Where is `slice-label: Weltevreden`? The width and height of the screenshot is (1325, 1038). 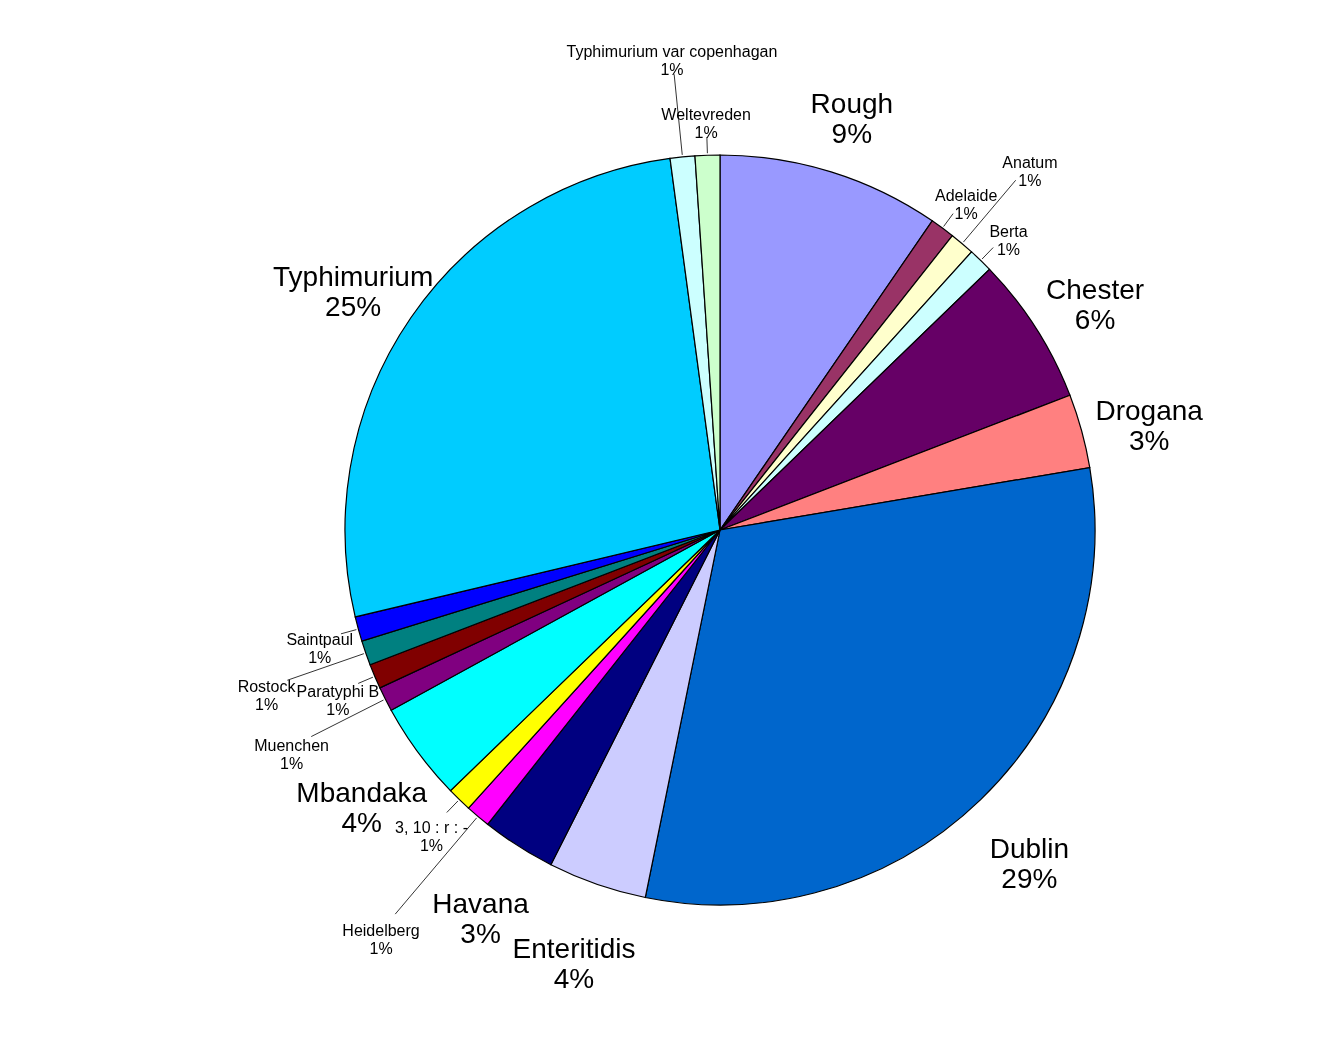
slice-label: Weltevreden is located at coordinates (706, 115).